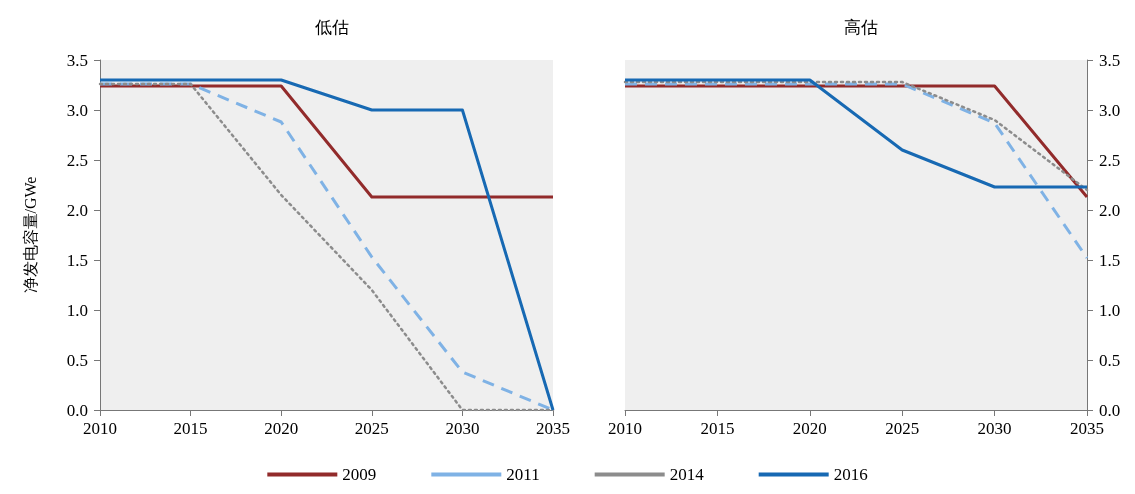 The height and width of the screenshot is (494, 1135). I want to click on legend-label: 2011, so click(523, 474).